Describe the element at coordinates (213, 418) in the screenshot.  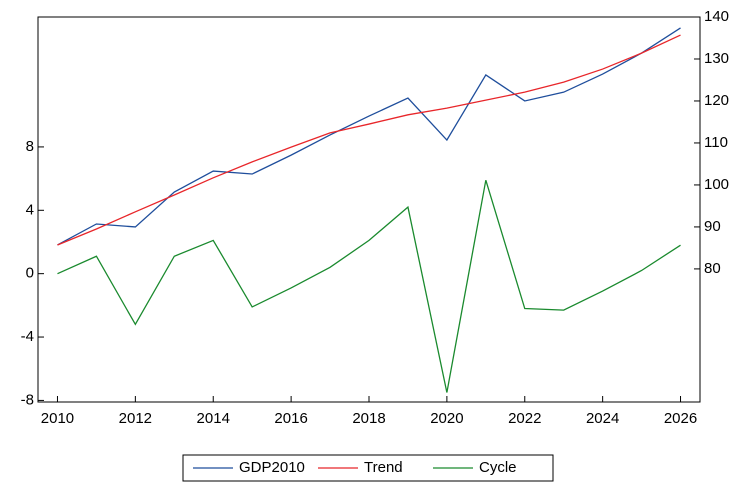
I see `x-tick-label: 2014` at that location.